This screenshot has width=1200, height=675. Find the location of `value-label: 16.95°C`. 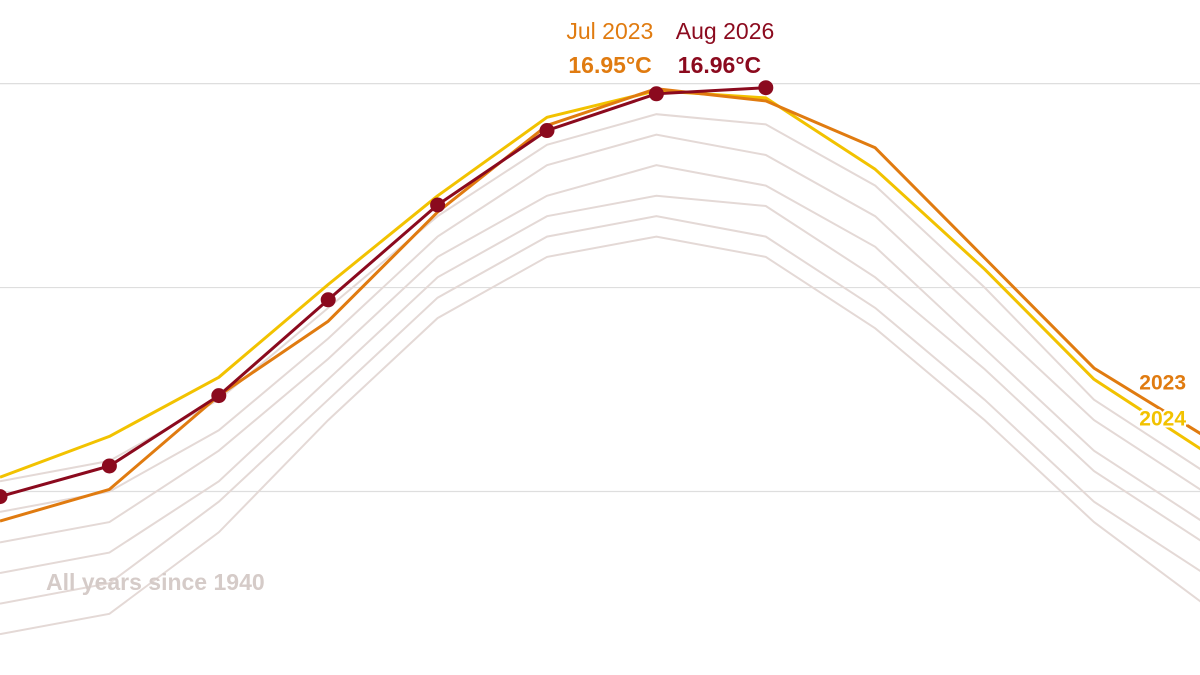

value-label: 16.95°C is located at coordinates (609, 65).